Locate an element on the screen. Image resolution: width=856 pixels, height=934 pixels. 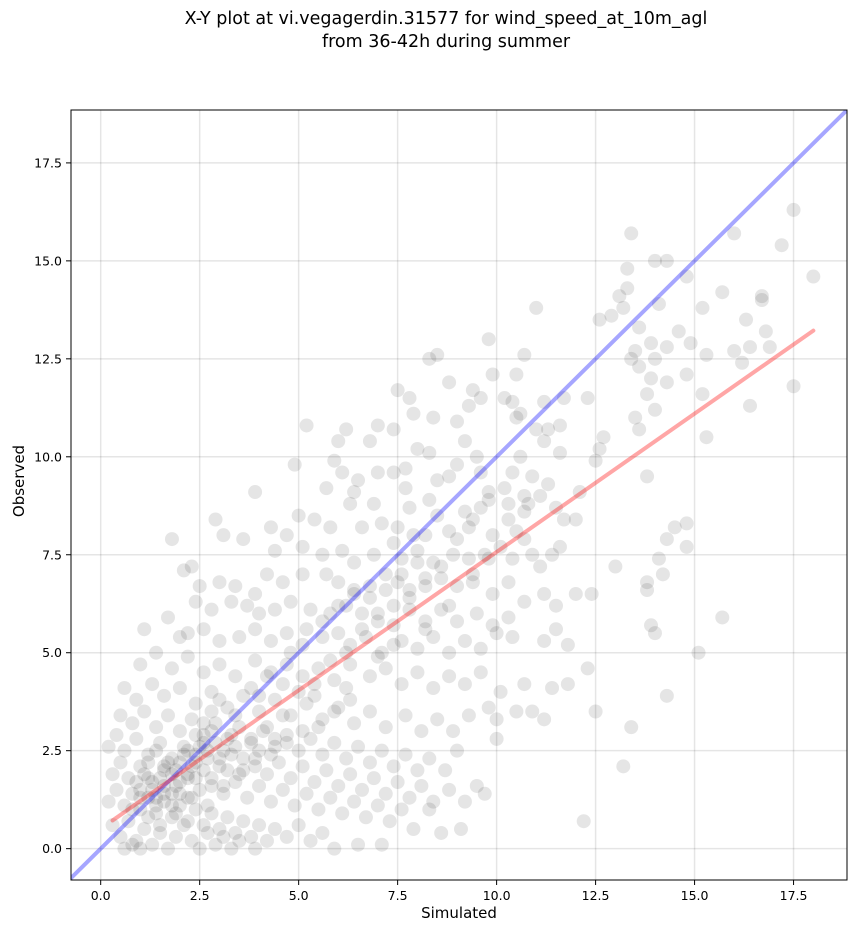
chart-title-line-2: from 36-42h during summer is located at coordinates (446, 42).